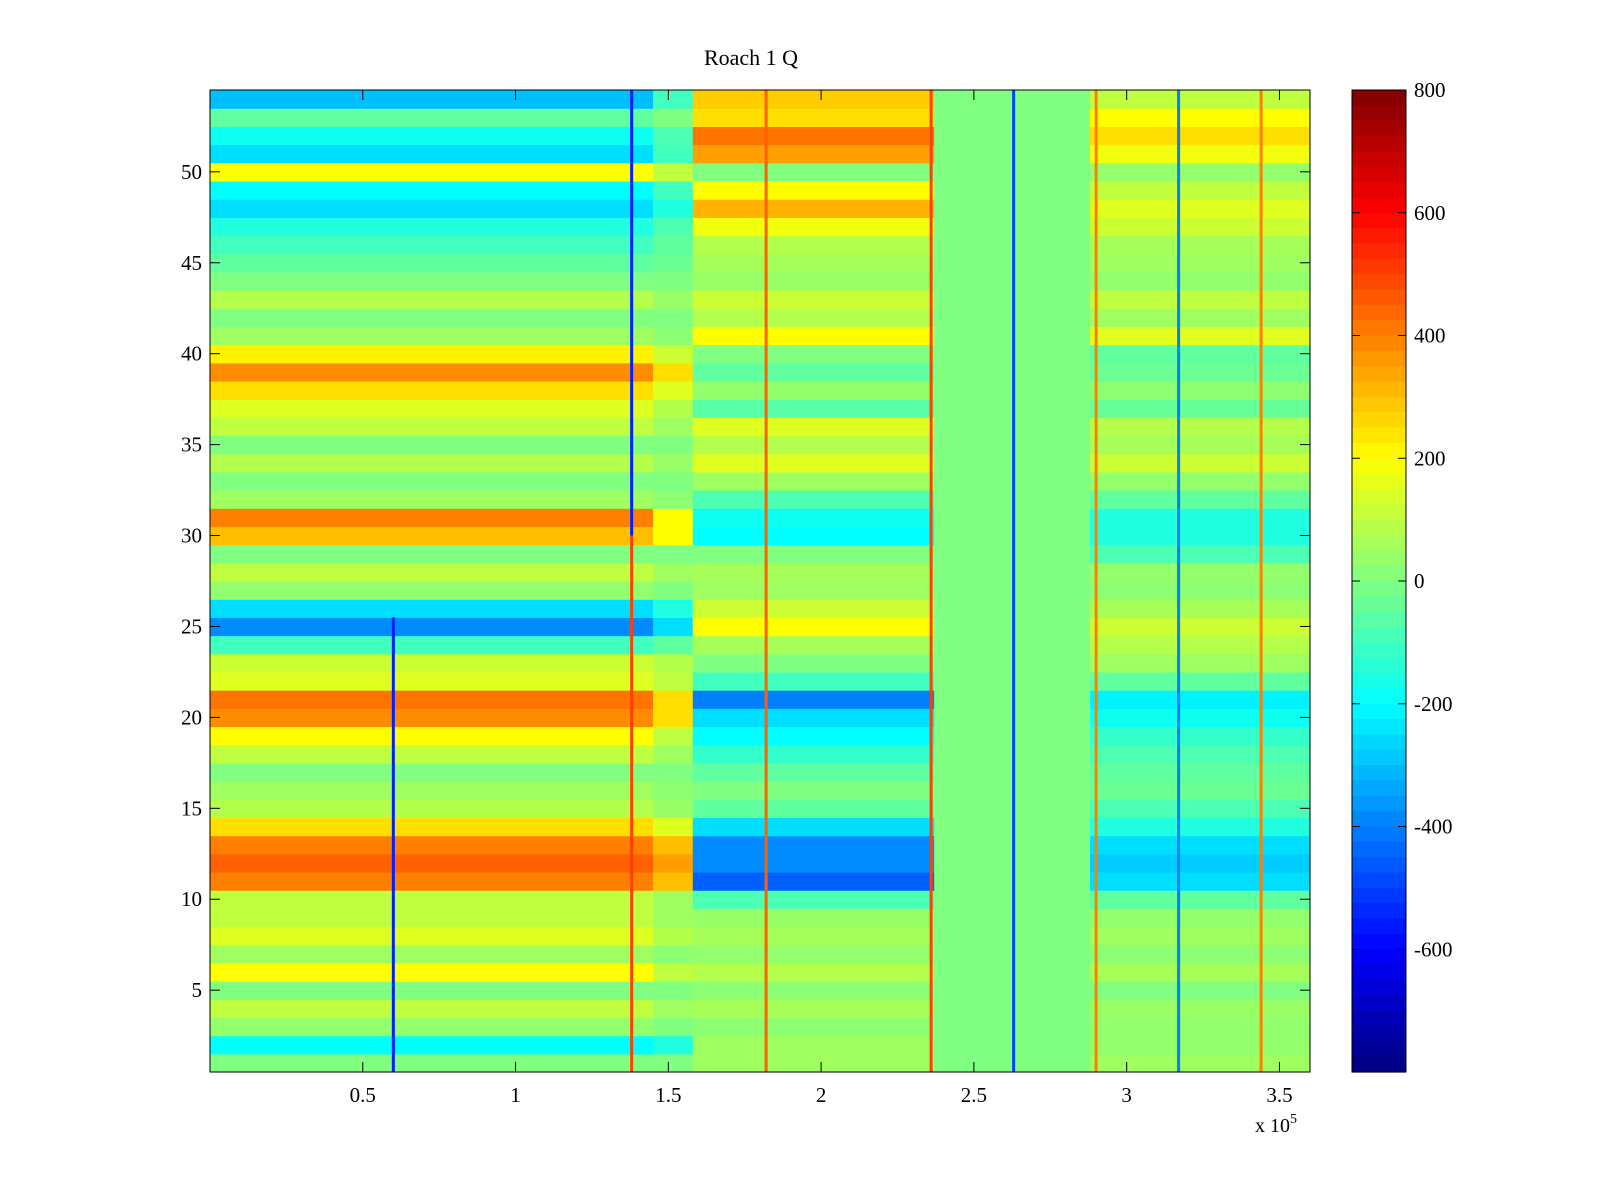 The image size is (1600, 1200). I want to click on x-tick-label: 0.5, so click(363, 1095).